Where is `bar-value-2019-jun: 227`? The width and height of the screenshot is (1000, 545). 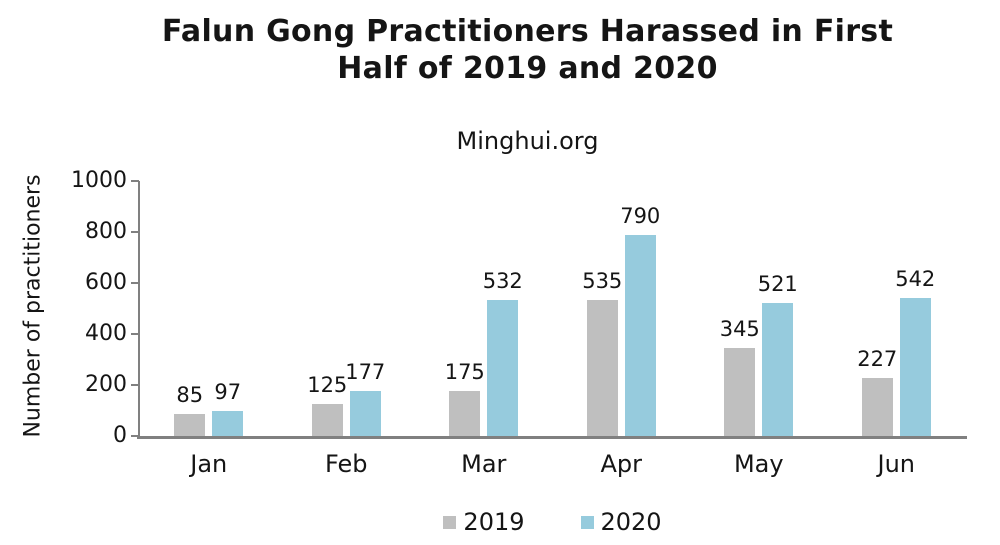 bar-value-2019-jun: 227 is located at coordinates (877, 359).